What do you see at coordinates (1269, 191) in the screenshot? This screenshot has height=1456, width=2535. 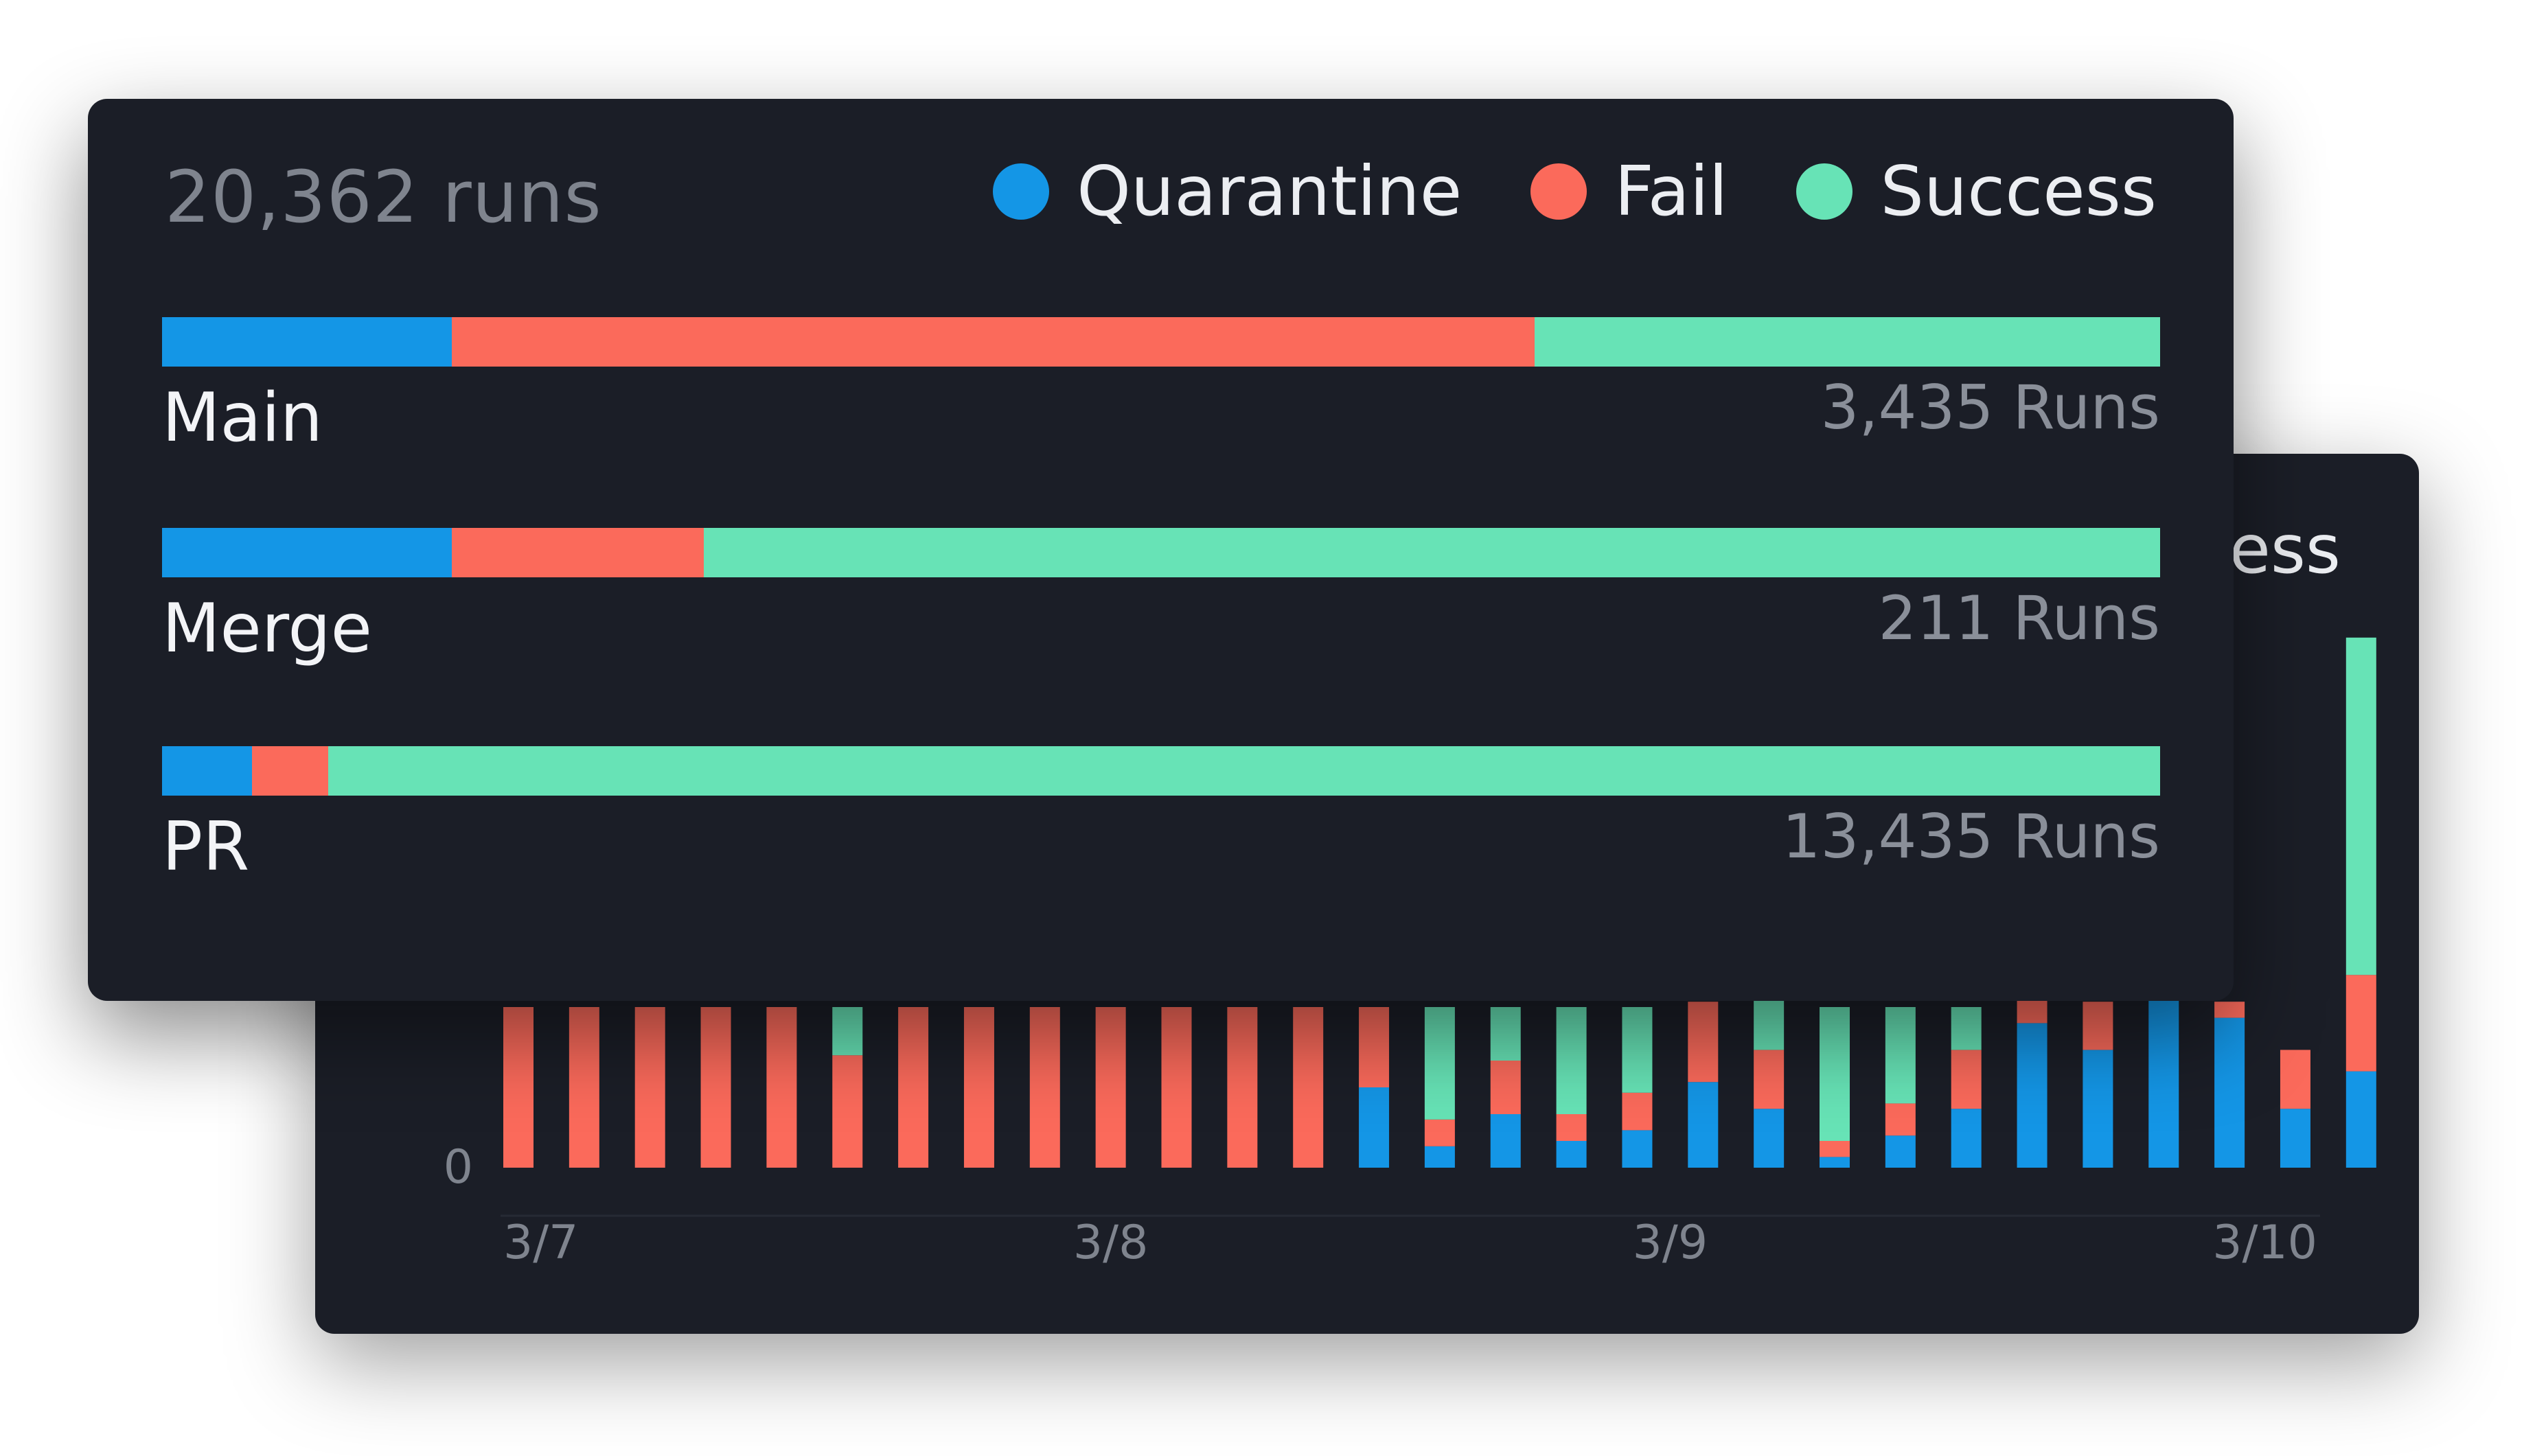 I see `legend-label: Quarantine` at bounding box center [1269, 191].